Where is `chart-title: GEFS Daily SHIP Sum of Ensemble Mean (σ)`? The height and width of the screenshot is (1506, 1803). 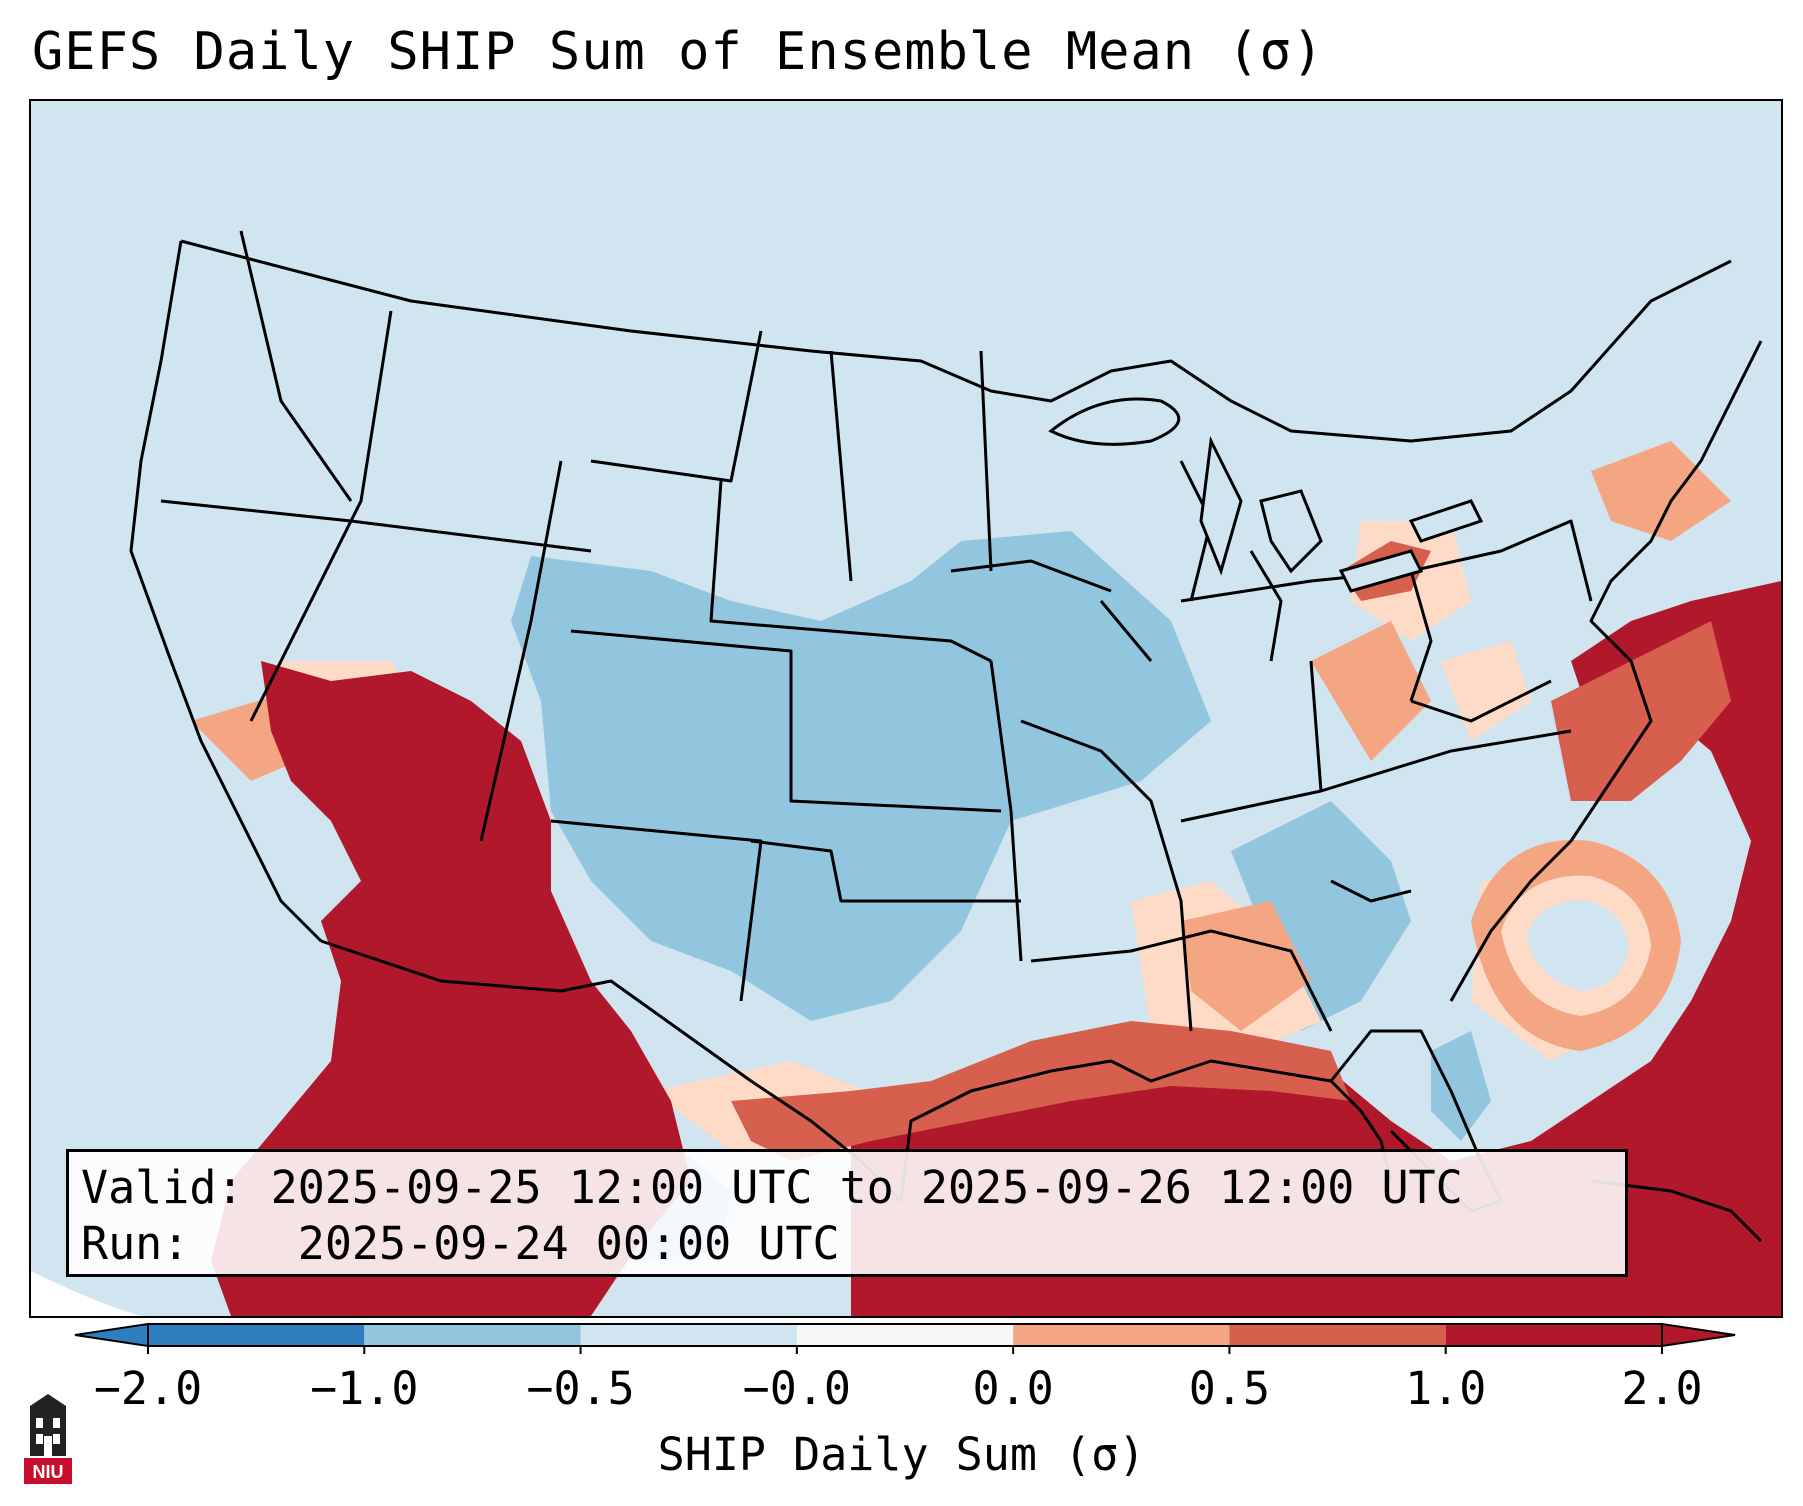 chart-title: GEFS Daily SHIP Sum of Ensemble Mean (σ) is located at coordinates (678, 52).